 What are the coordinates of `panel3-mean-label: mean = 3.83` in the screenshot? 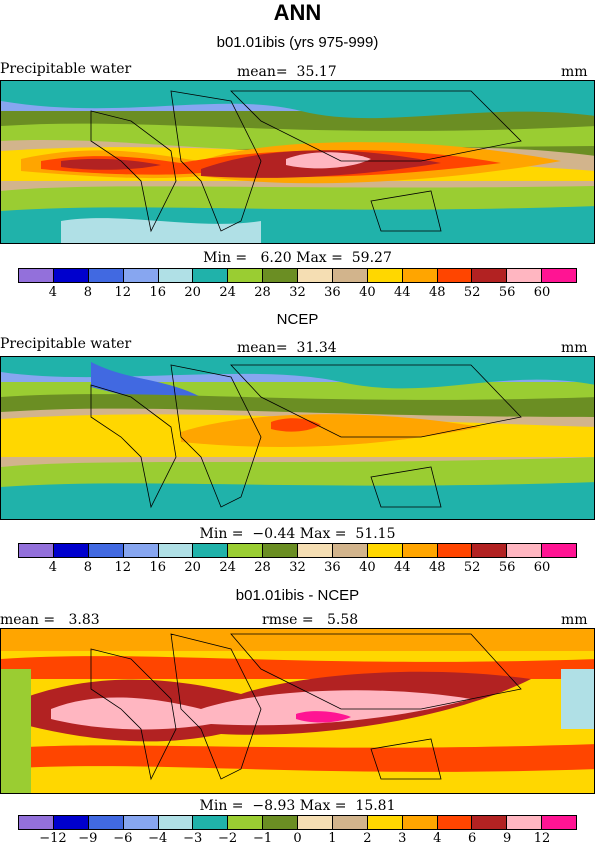 It's located at (50, 620).